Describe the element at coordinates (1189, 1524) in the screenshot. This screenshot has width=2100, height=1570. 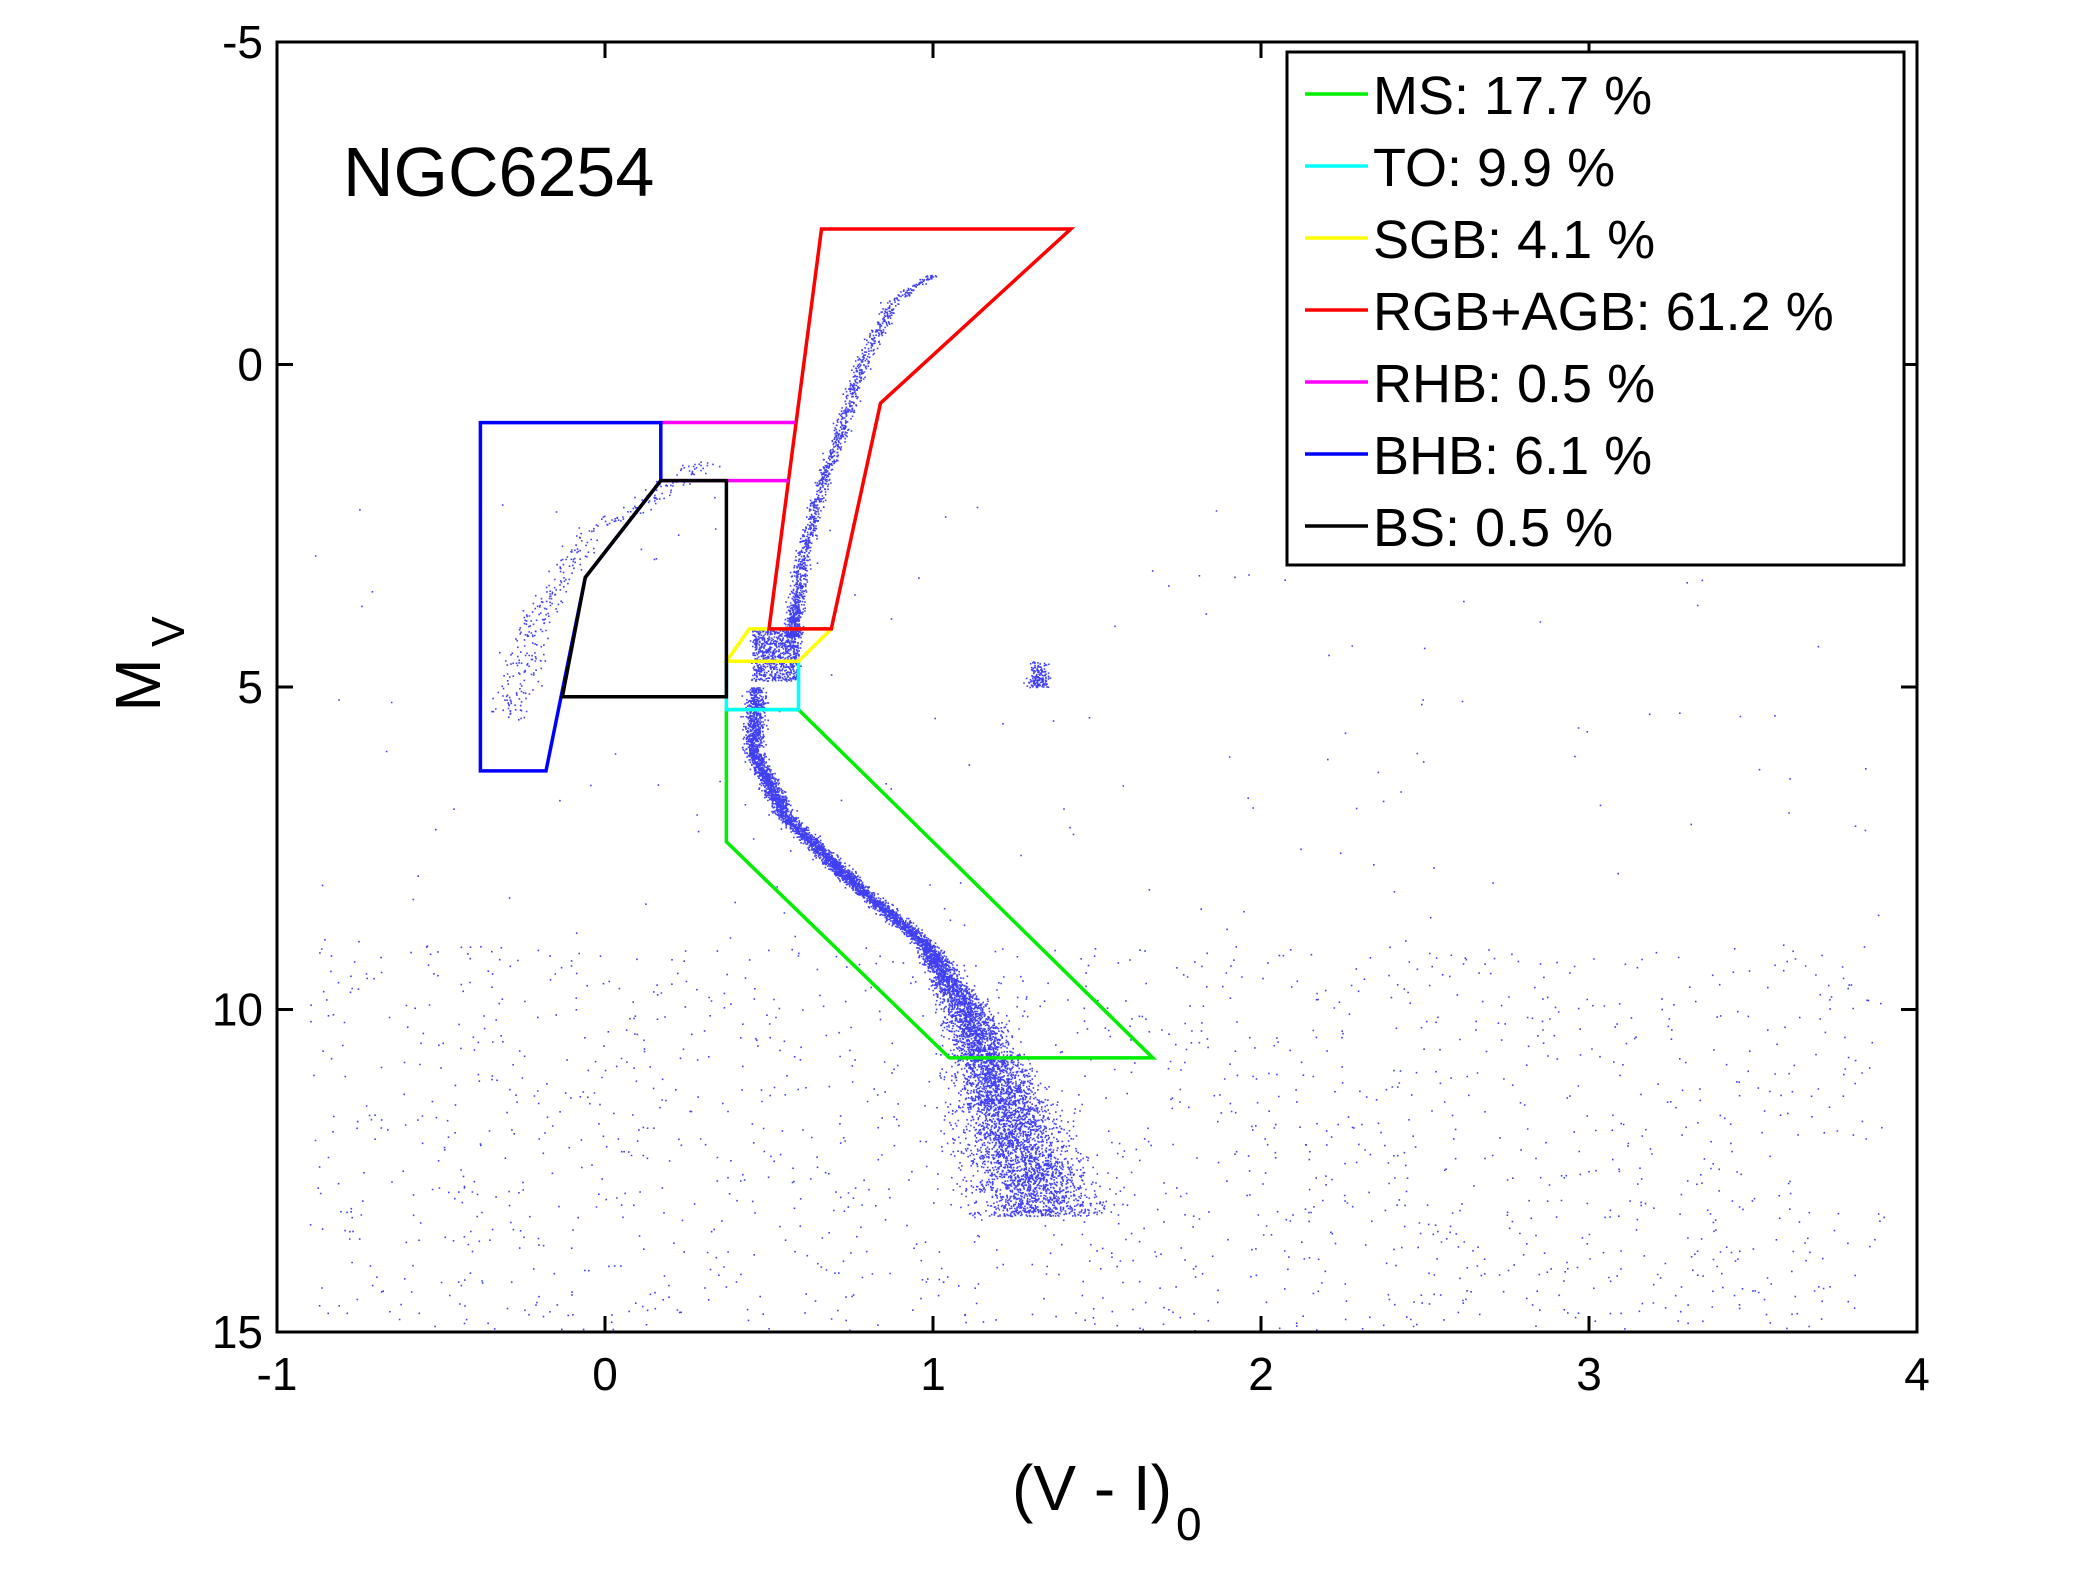
I see `x-axis-label-subscript: 0` at that location.